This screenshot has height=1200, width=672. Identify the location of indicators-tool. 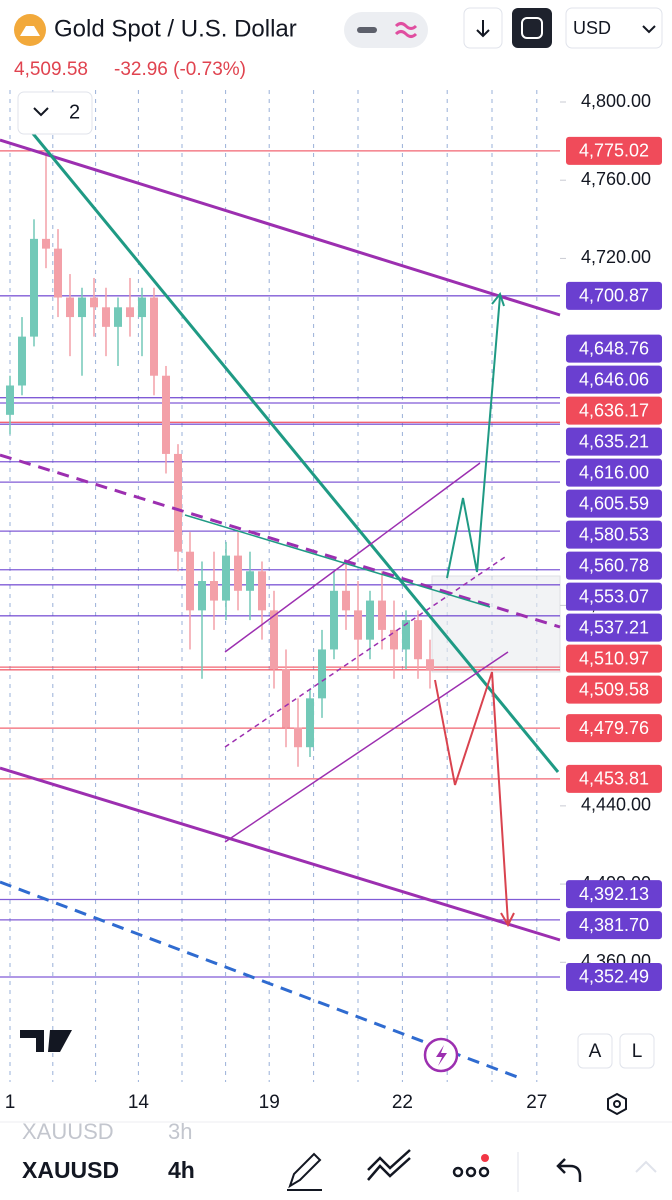
(389, 1165).